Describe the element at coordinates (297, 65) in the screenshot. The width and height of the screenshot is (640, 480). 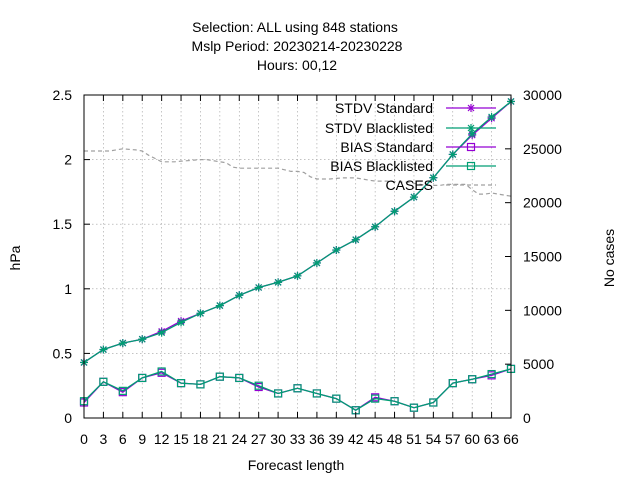
I see `title-line-3: Hours: 00,12` at that location.